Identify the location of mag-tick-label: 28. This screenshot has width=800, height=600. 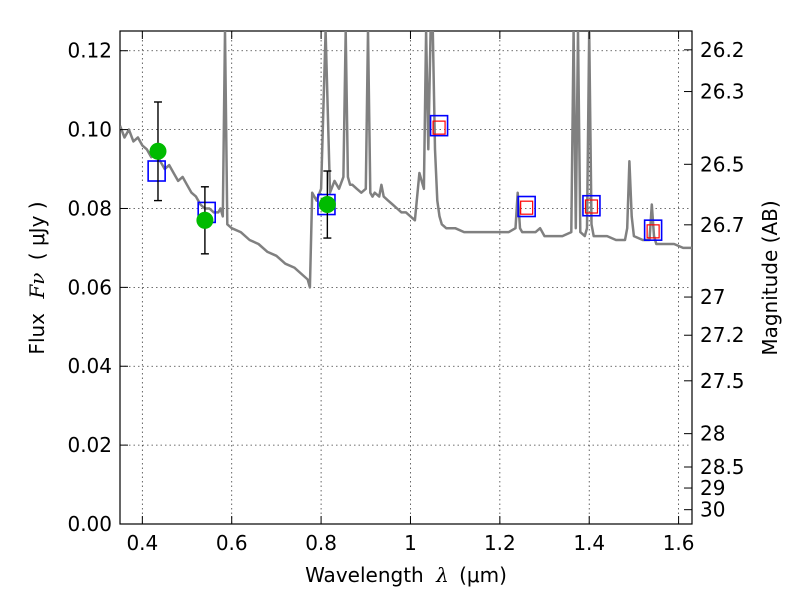
(712, 434).